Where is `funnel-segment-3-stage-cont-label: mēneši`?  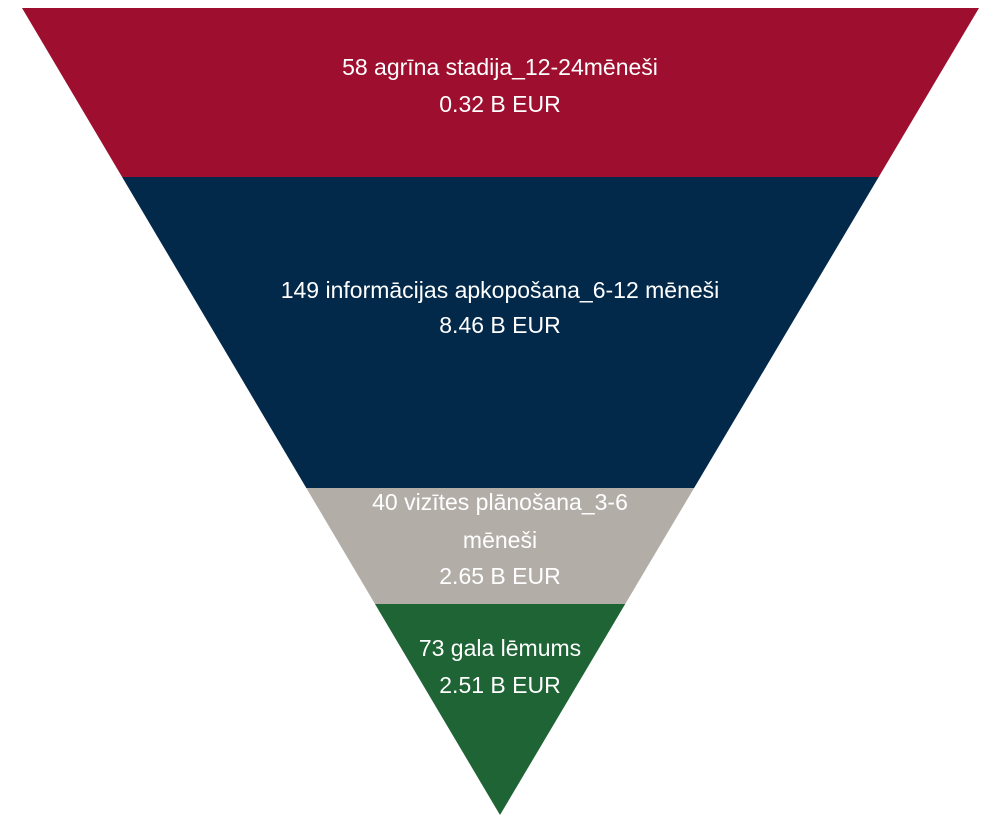
funnel-segment-3-stage-cont-label: mēneši is located at coordinates (500, 540).